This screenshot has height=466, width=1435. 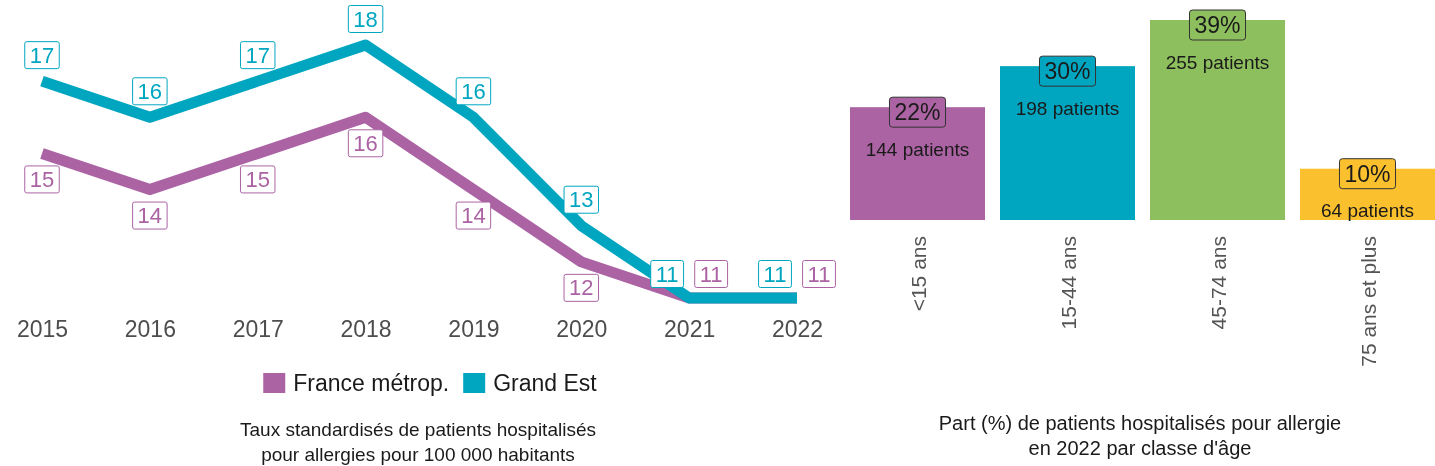 What do you see at coordinates (1140, 435) in the screenshot?
I see `x-axis-title: Part (%) de patients hospitalisés pour allergie en 2022 par classe d'âge` at bounding box center [1140, 435].